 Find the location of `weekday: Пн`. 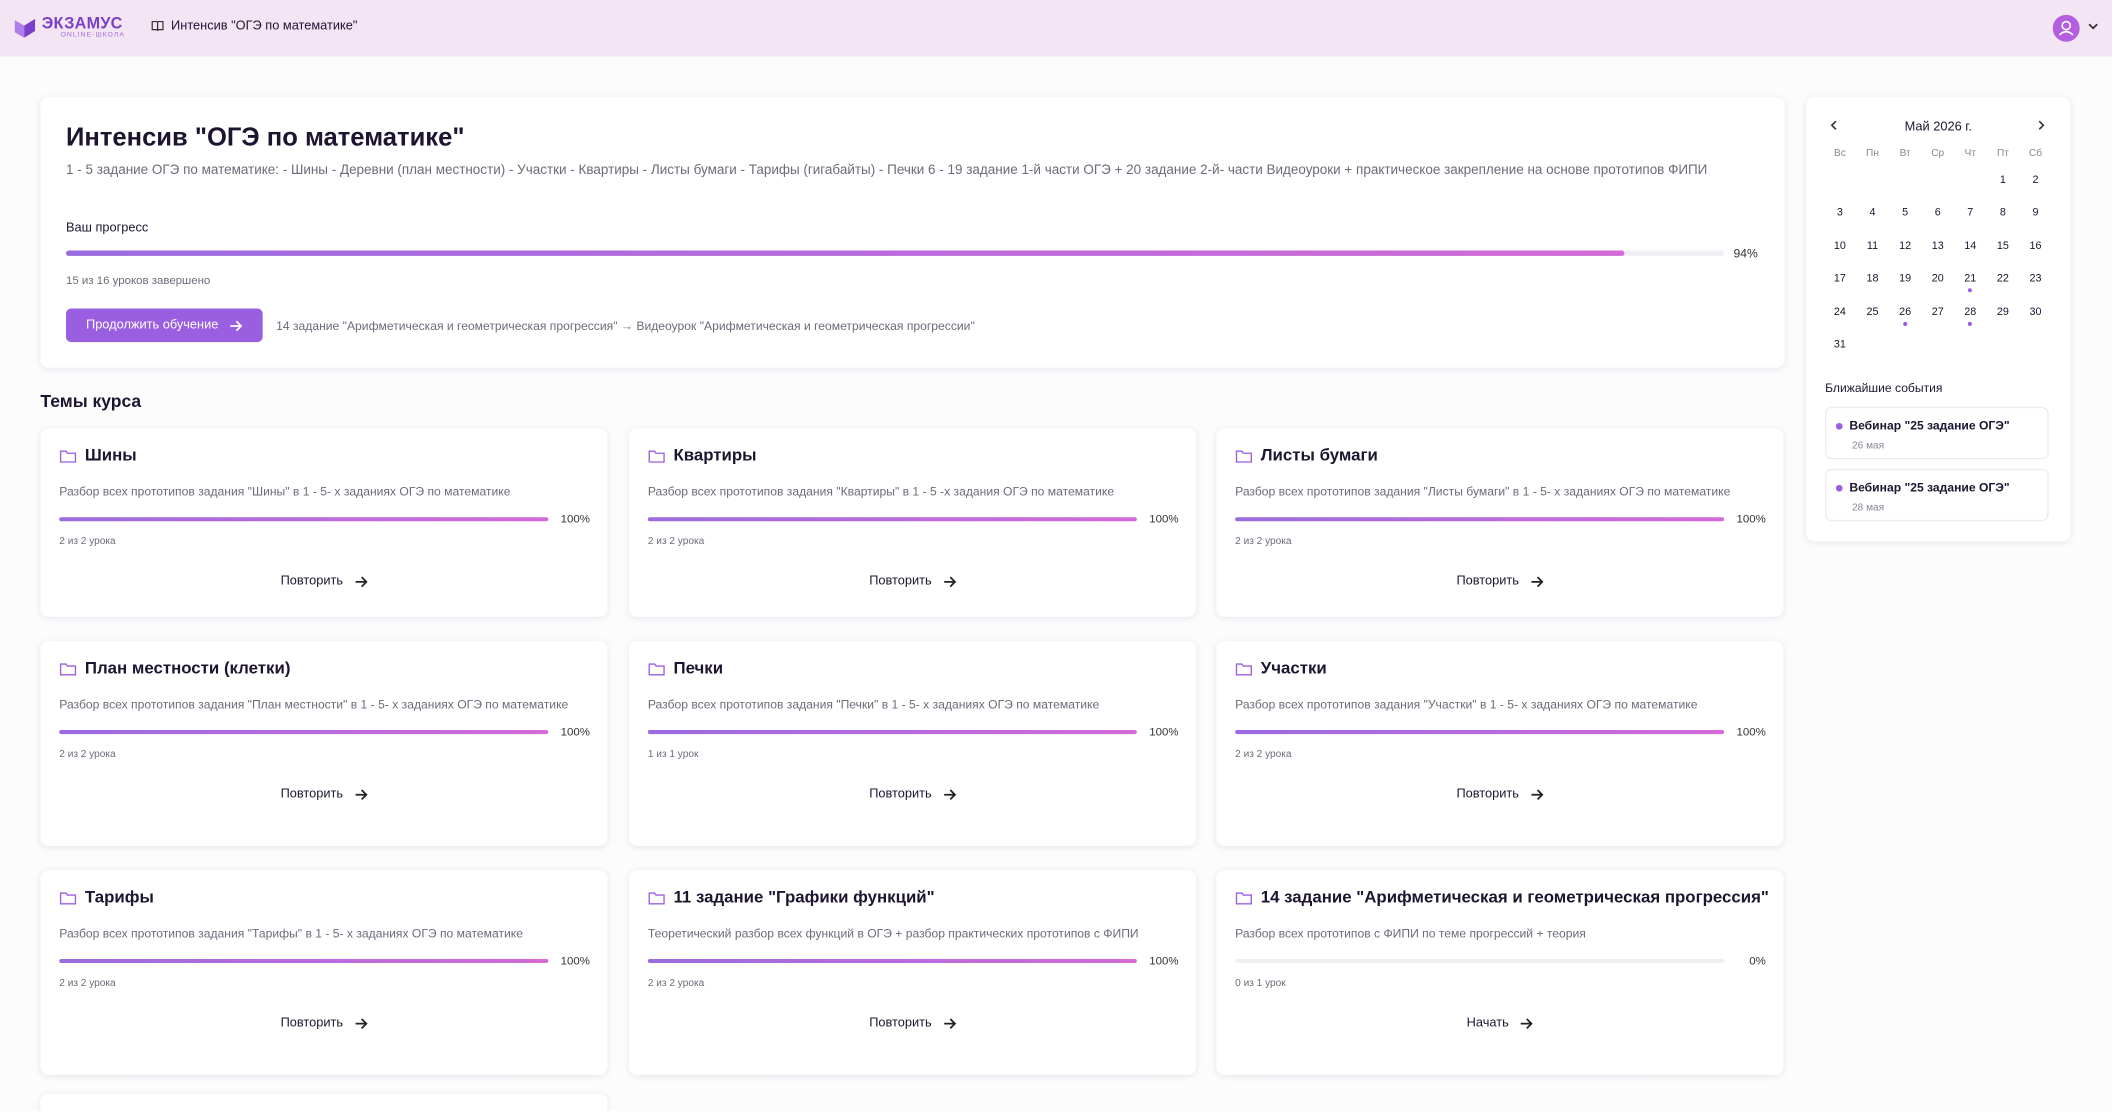

weekday: Пн is located at coordinates (1872, 152).